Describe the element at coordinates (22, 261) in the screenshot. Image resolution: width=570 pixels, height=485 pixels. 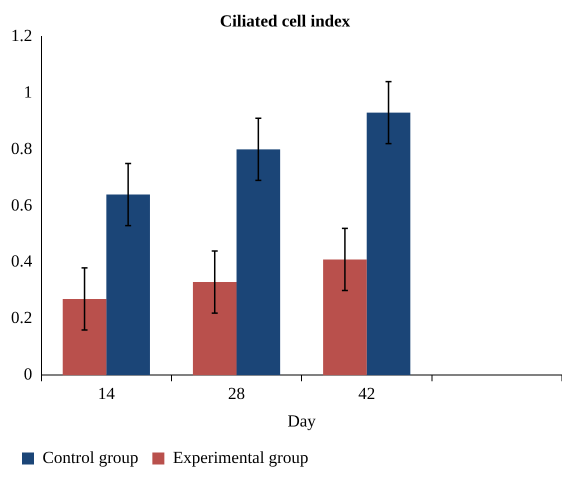
I see `y-tick-label: 0.4` at that location.